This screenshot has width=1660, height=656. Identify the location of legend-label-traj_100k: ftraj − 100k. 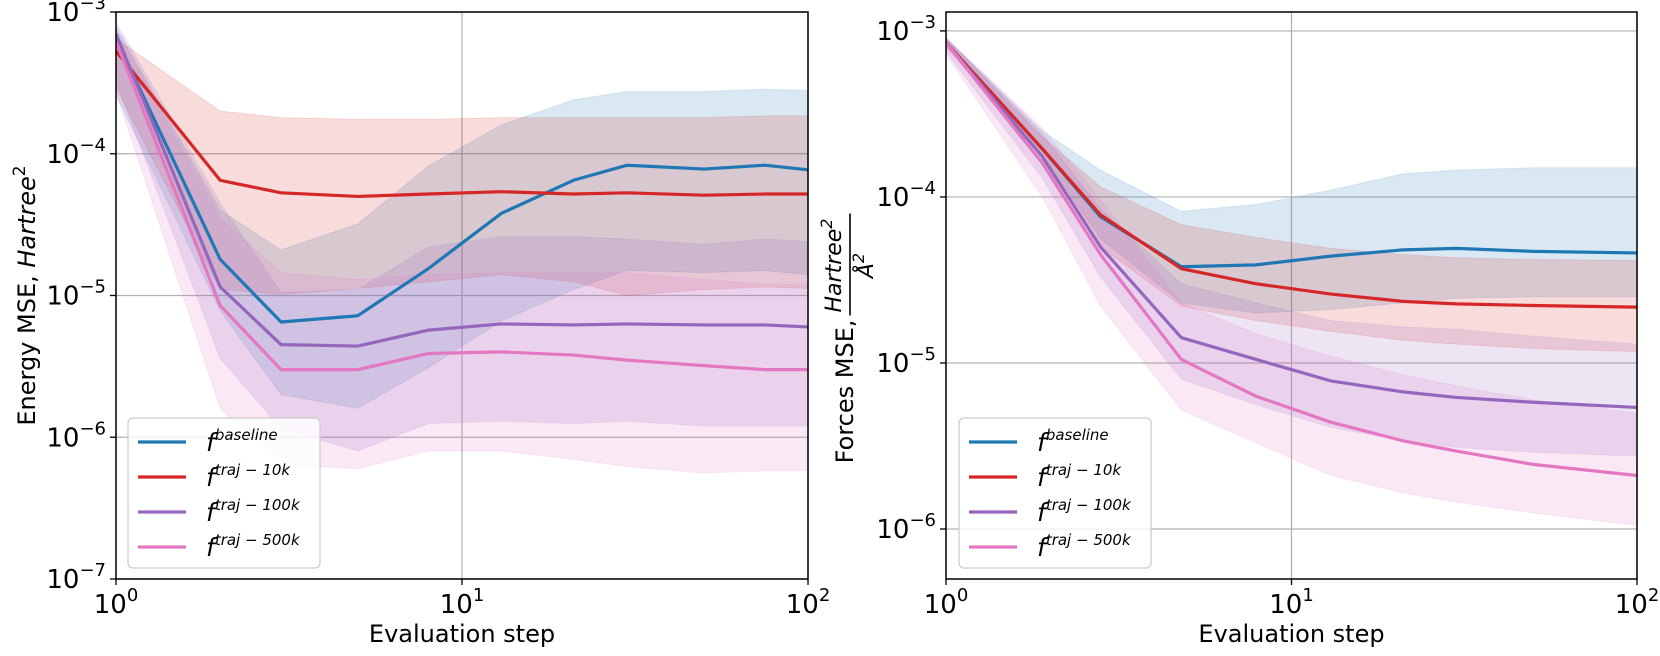
(253, 511).